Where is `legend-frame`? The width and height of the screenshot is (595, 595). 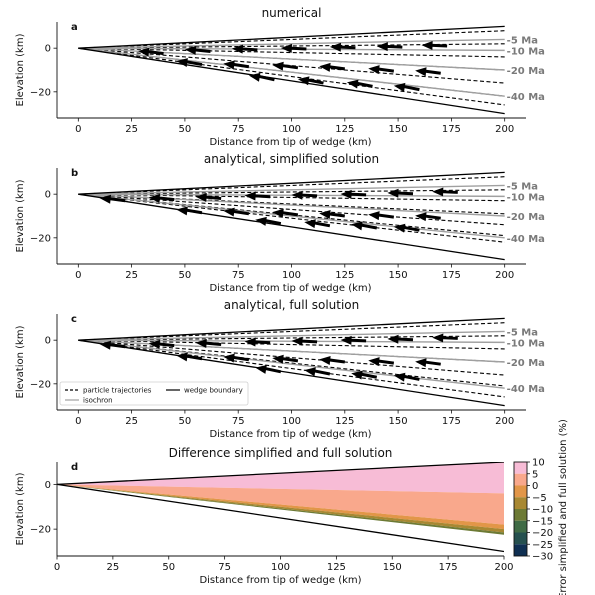
legend-frame is located at coordinates (154, 393).